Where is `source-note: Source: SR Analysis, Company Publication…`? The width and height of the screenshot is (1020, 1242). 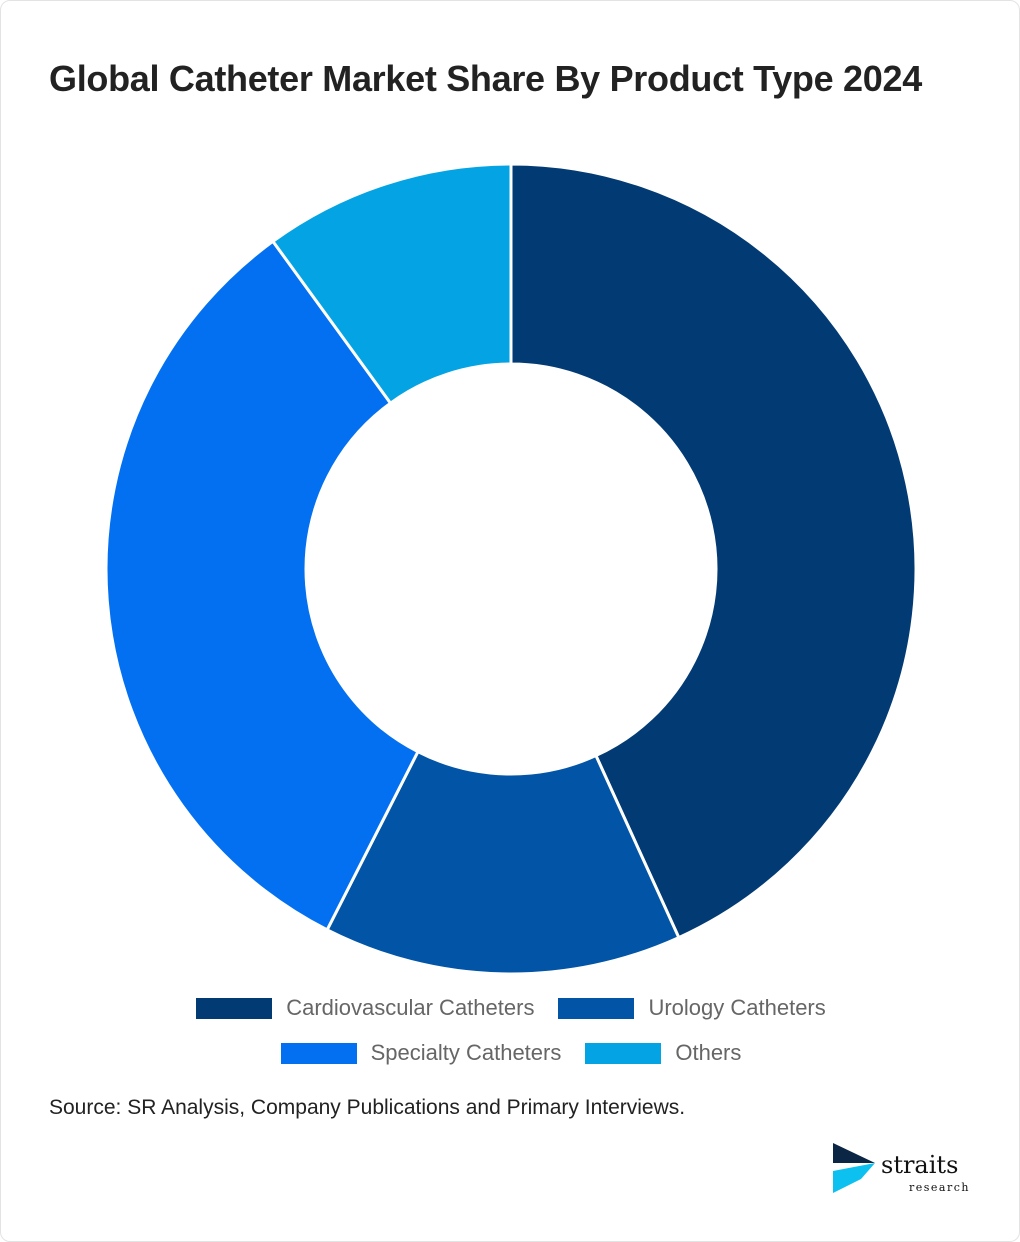 source-note: Source: SR Analysis, Company Publication… is located at coordinates (367, 1108).